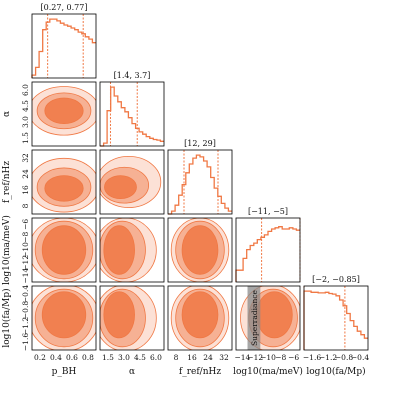  What do you see at coordinates (242, 357) in the screenshot?
I see `x-tick-label: −14` at bounding box center [242, 357].